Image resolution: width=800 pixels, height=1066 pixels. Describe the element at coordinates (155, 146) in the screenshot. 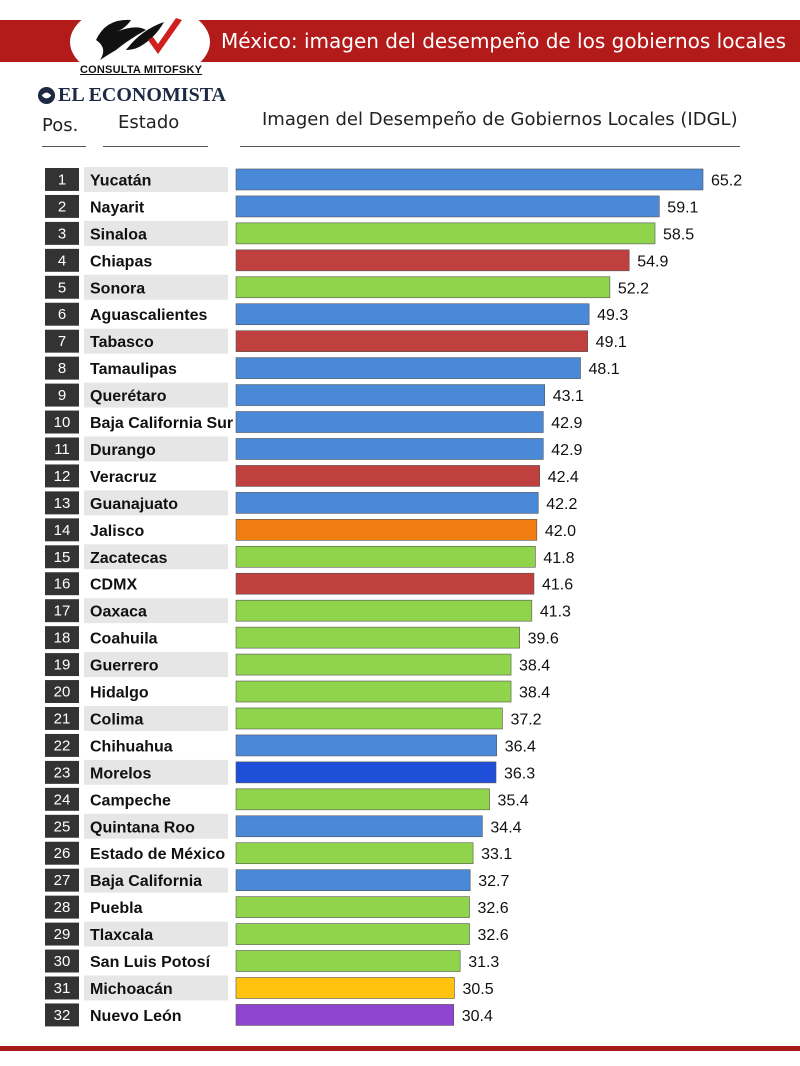

I see `header-underline-state` at that location.